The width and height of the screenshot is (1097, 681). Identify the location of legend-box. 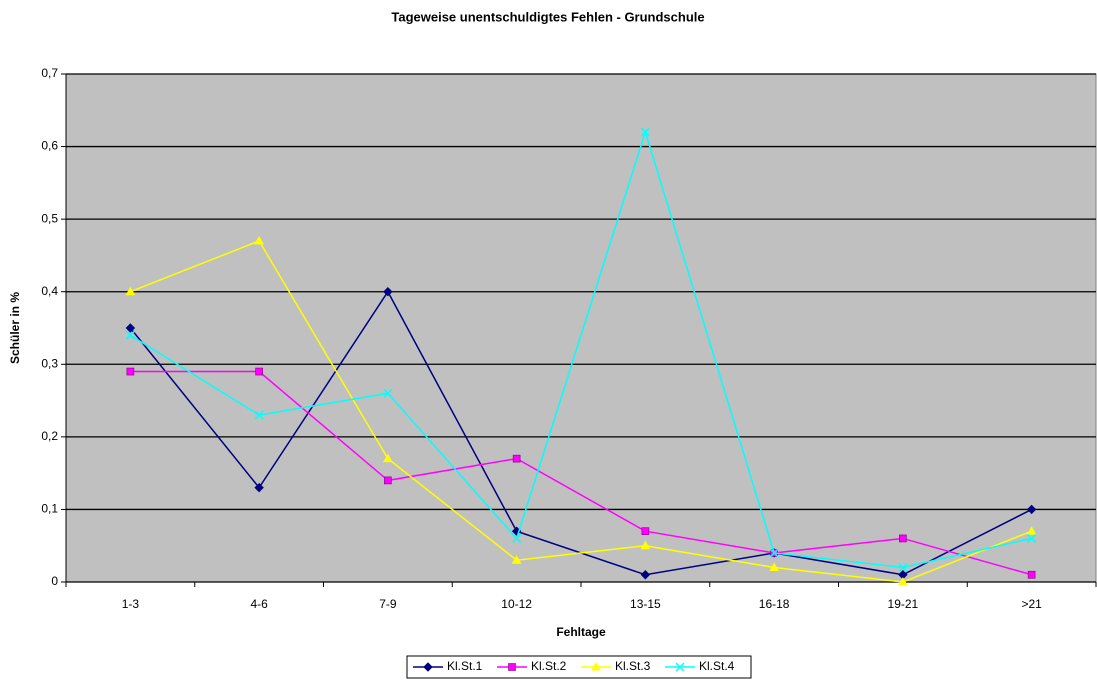
(579, 667).